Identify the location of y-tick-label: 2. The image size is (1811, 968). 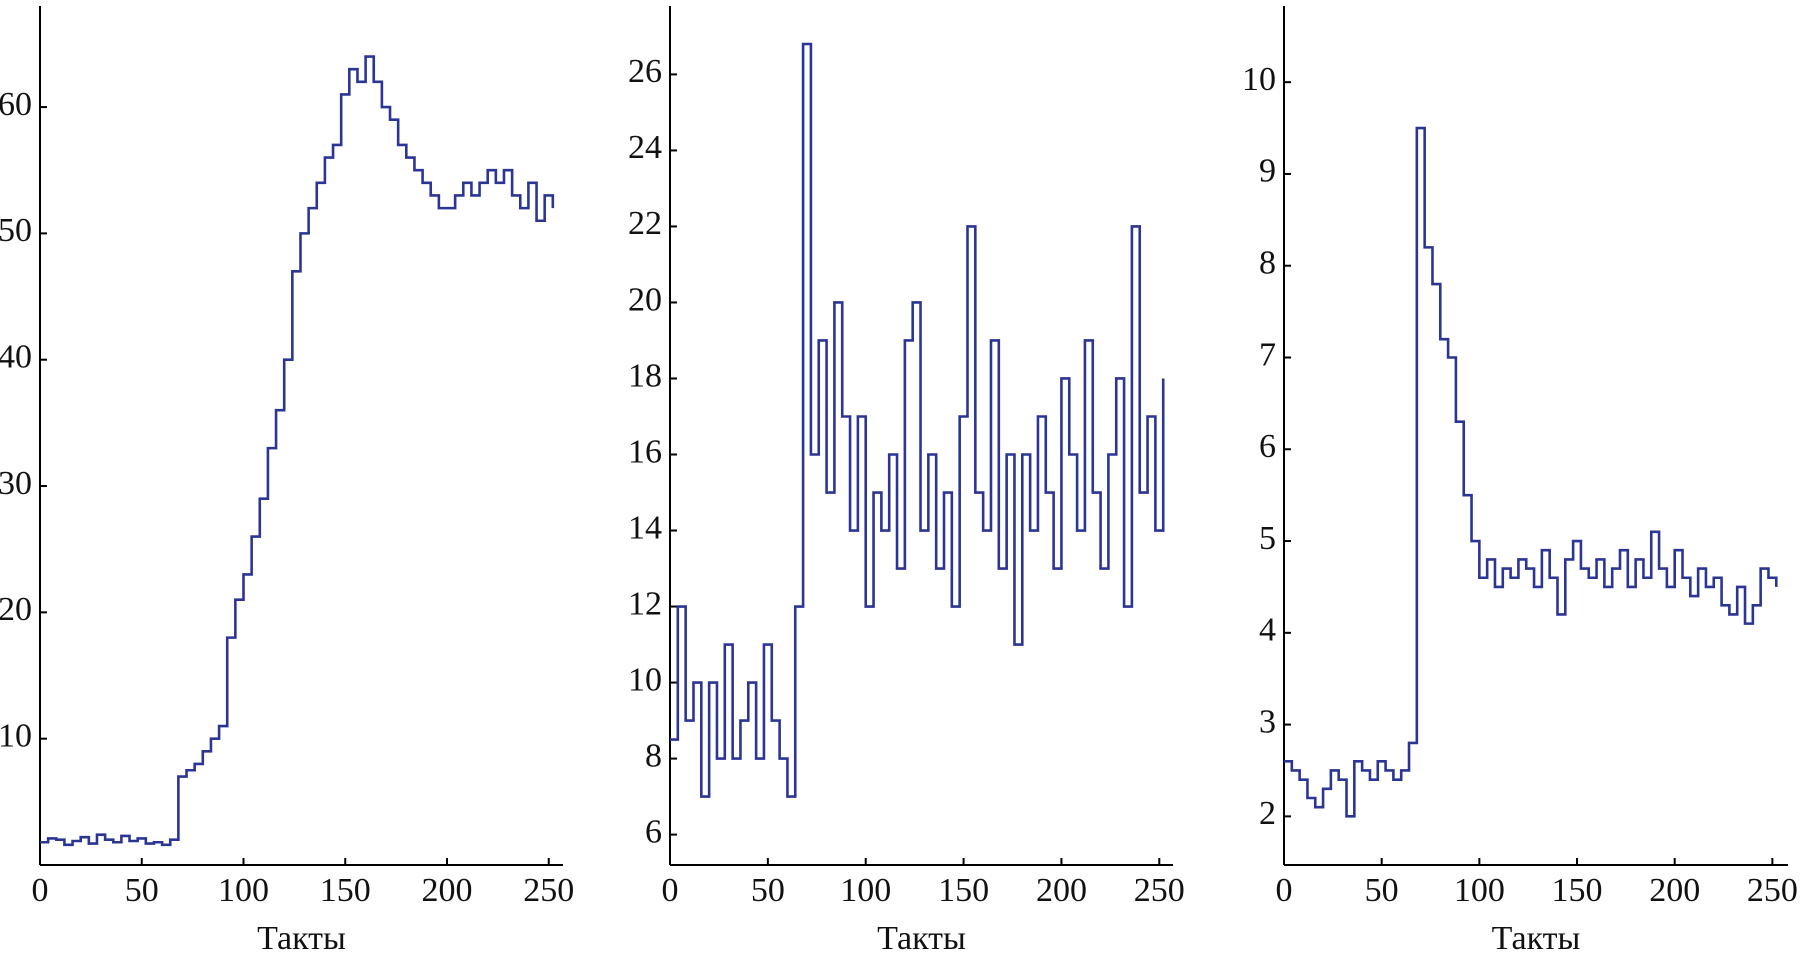
(1267, 813).